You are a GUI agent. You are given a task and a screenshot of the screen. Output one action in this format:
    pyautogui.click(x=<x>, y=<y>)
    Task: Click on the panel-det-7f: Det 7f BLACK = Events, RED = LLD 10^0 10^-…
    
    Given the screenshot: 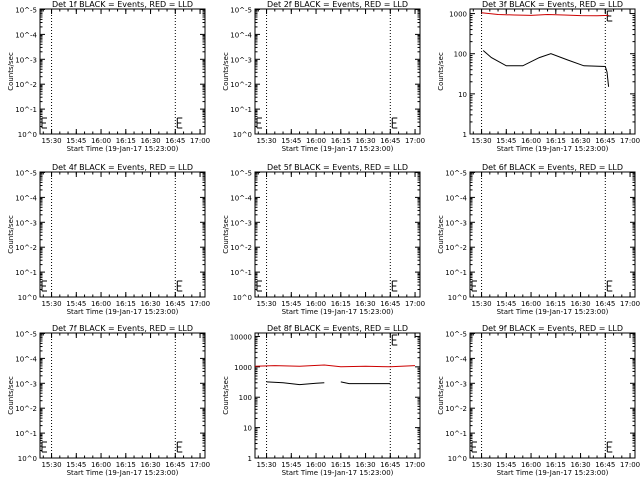 What is the action you would take?
    pyautogui.click(x=108, y=400)
    